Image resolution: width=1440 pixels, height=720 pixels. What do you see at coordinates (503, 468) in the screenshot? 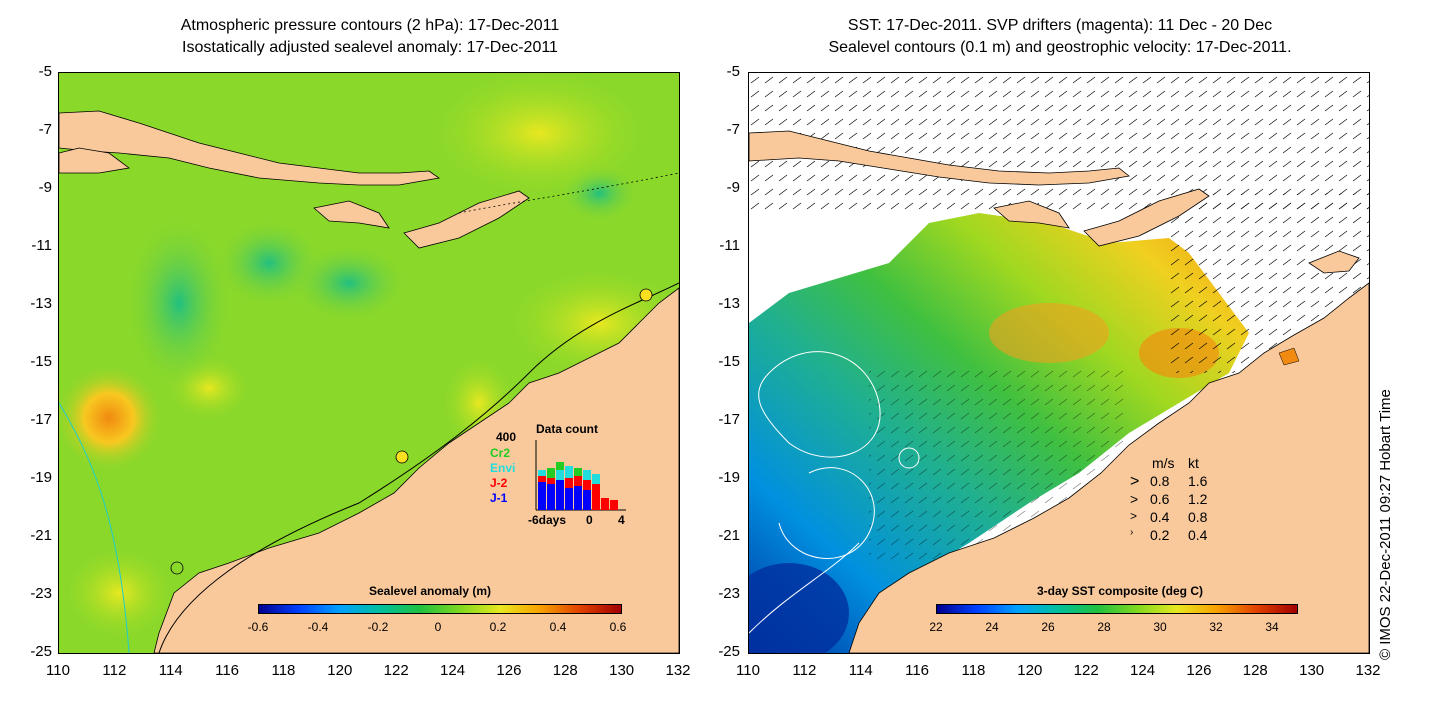
I see `data-count-series-label: Envi` at bounding box center [503, 468].